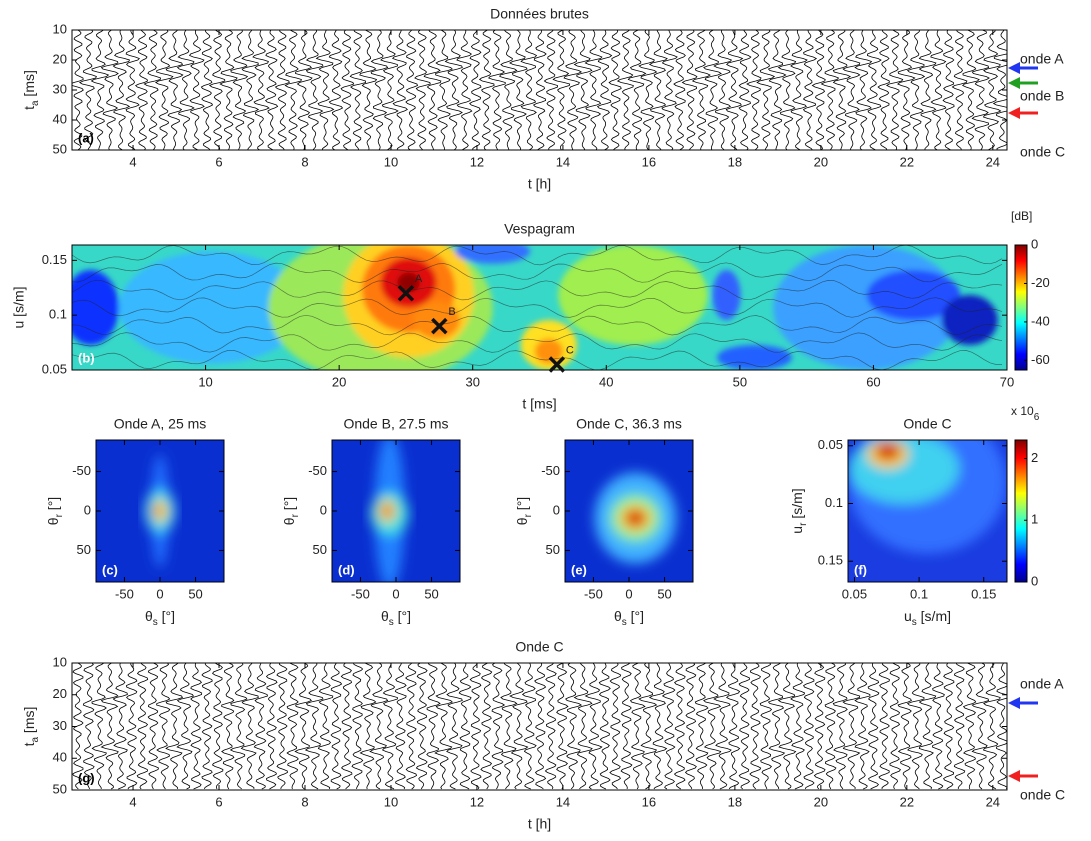 This screenshot has height=841, width=1091. Describe the element at coordinates (593, 593) in the screenshot. I see `x-tick-label: -50` at that location.